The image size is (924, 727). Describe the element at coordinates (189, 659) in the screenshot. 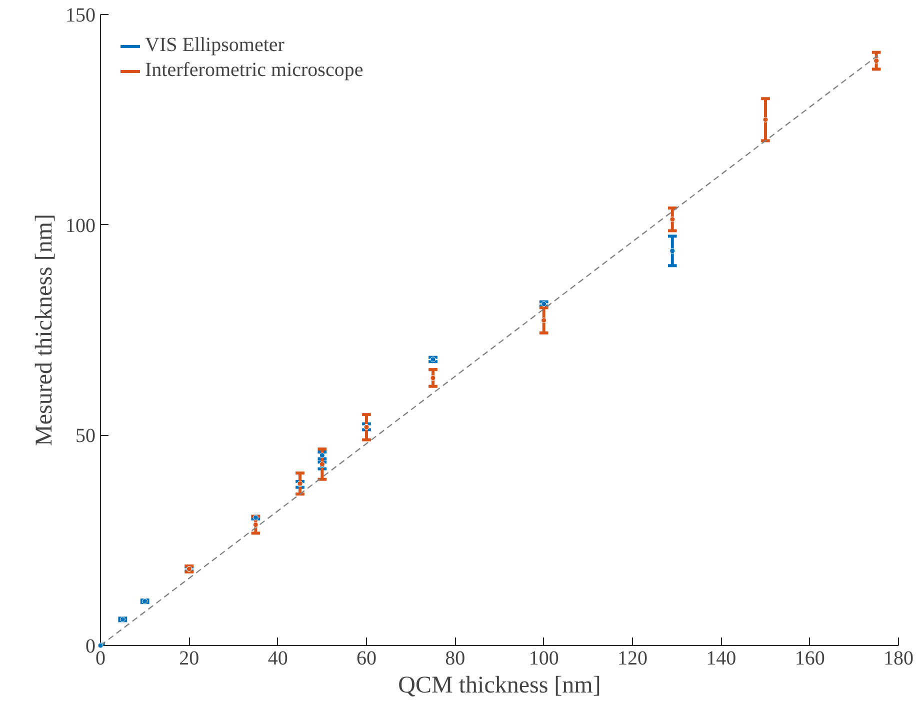

I see `x-tick-label: 20` at that location.